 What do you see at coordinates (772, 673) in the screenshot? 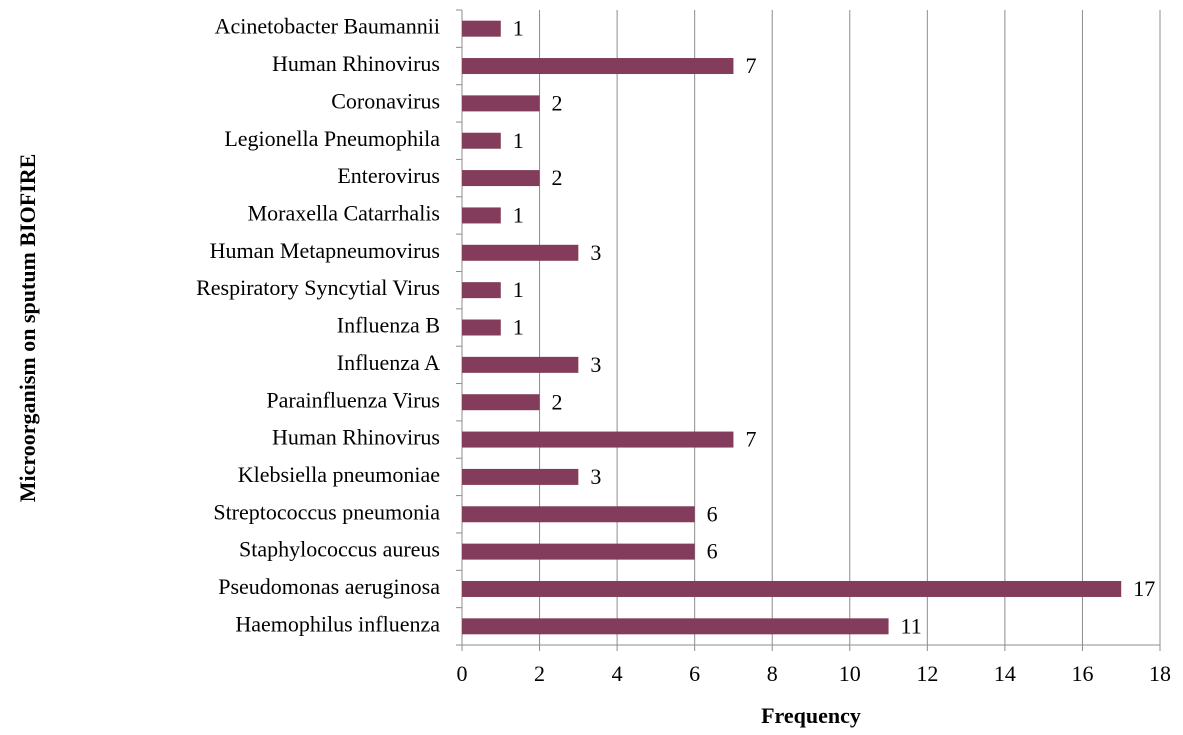
I see `x-tick-label: 8` at bounding box center [772, 673].